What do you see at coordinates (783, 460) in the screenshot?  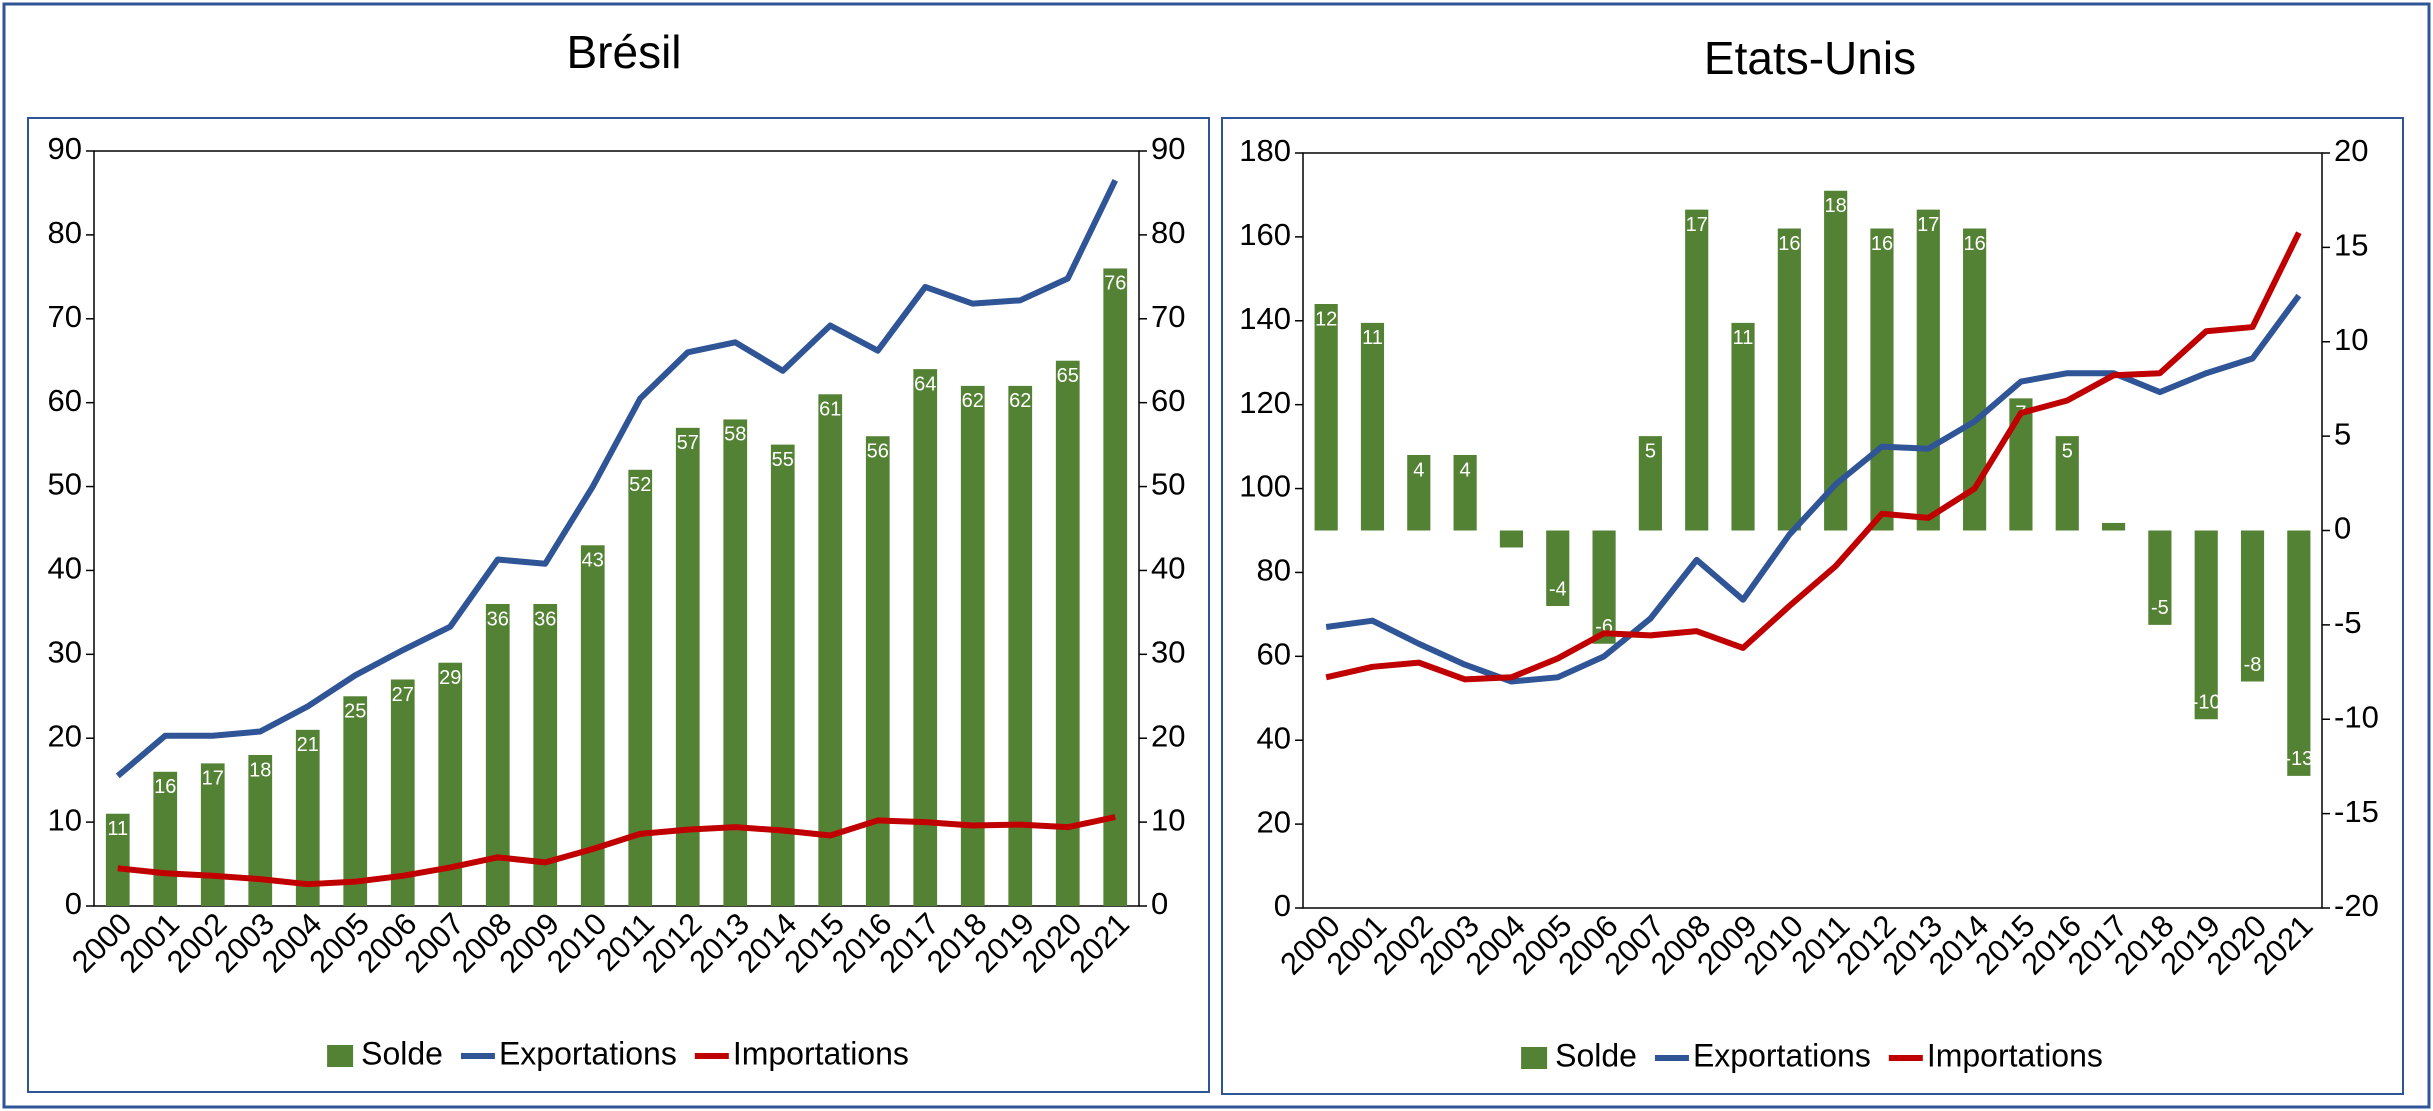 I see `value-label: 55` at bounding box center [783, 460].